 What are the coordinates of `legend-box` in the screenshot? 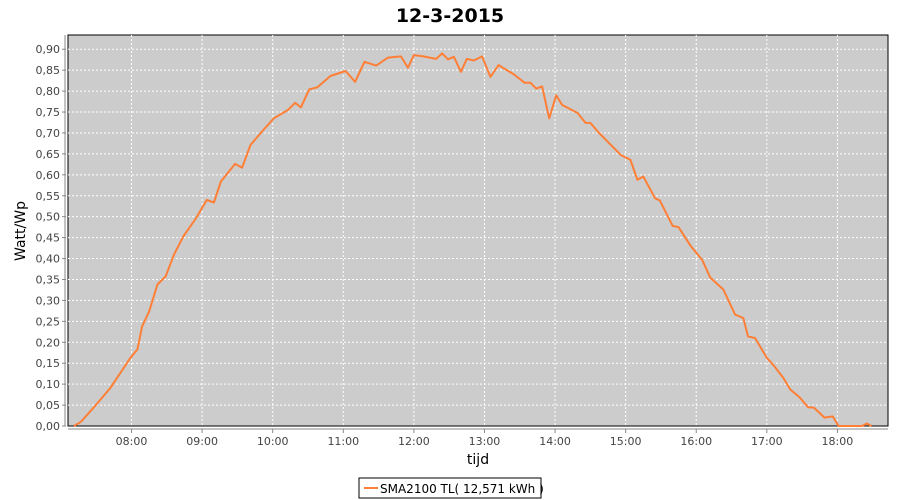 It's located at (450, 488).